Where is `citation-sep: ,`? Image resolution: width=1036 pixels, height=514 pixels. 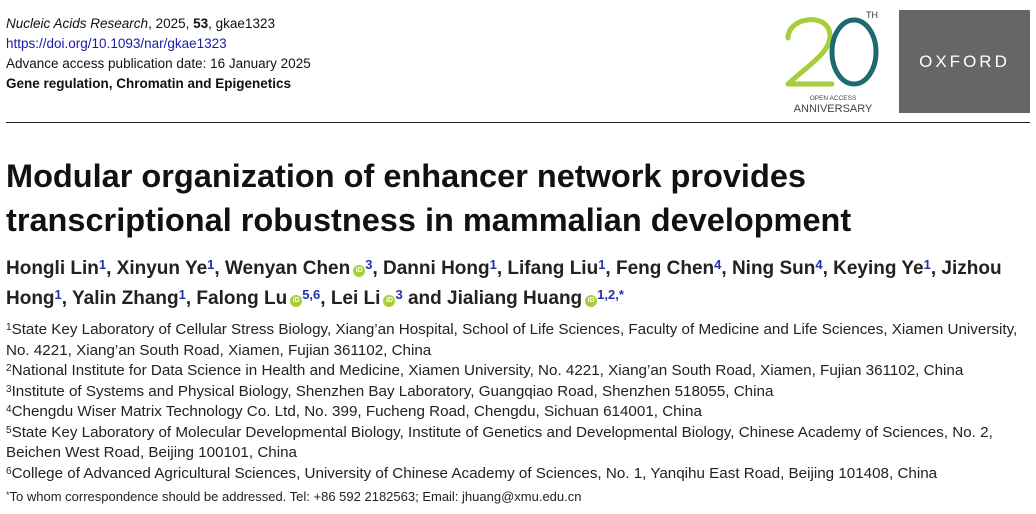 citation-sep: , is located at coordinates (212, 23).